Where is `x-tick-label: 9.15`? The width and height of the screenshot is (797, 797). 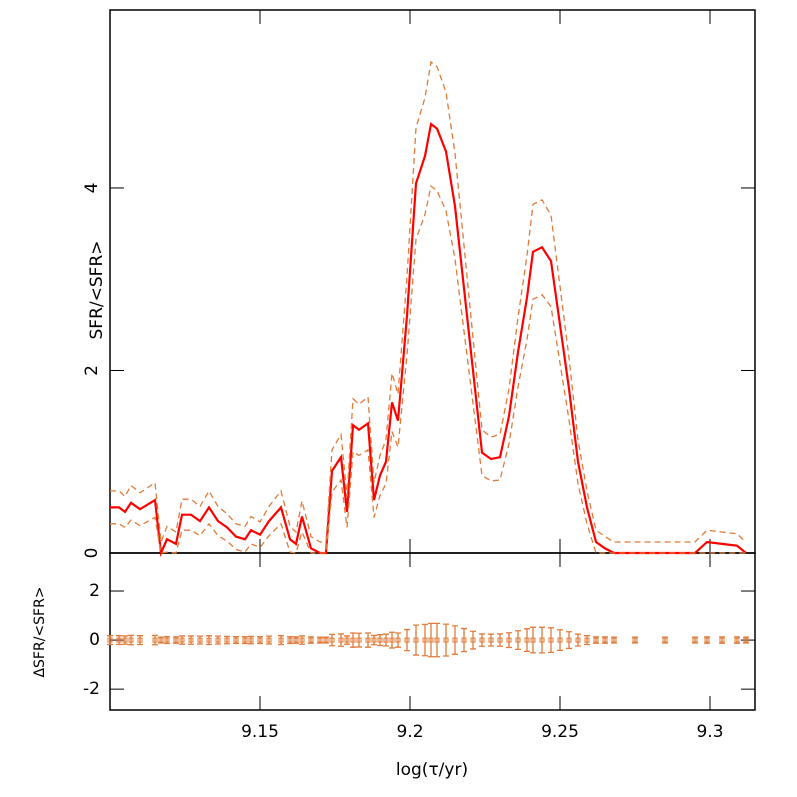 x-tick-label: 9.15 is located at coordinates (260, 732).